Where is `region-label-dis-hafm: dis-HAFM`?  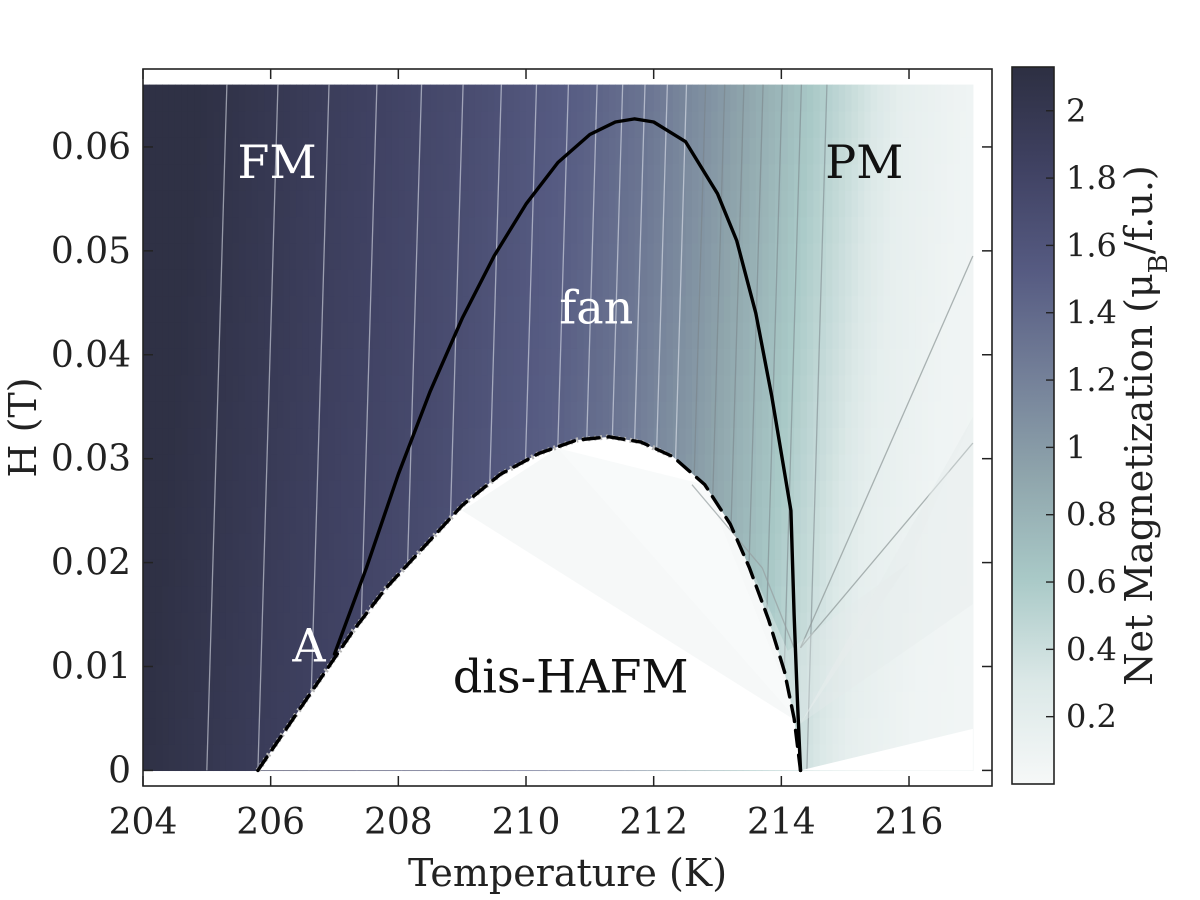
region-label-dis-hafm: dis-HAFM is located at coordinates (571, 676).